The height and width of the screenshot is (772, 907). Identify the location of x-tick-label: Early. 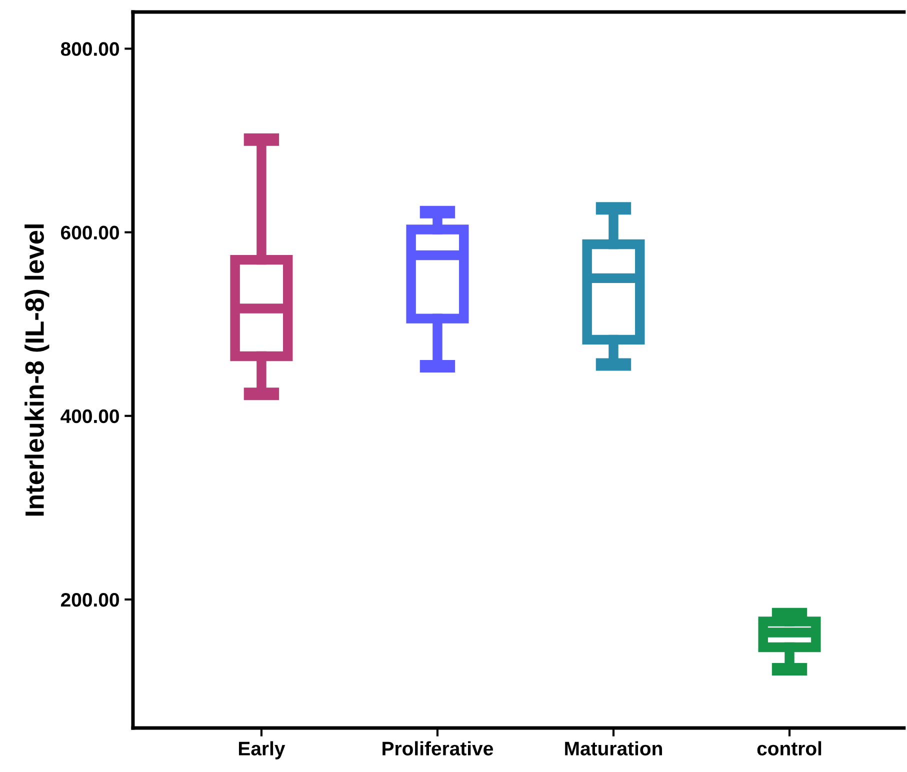
(262, 750).